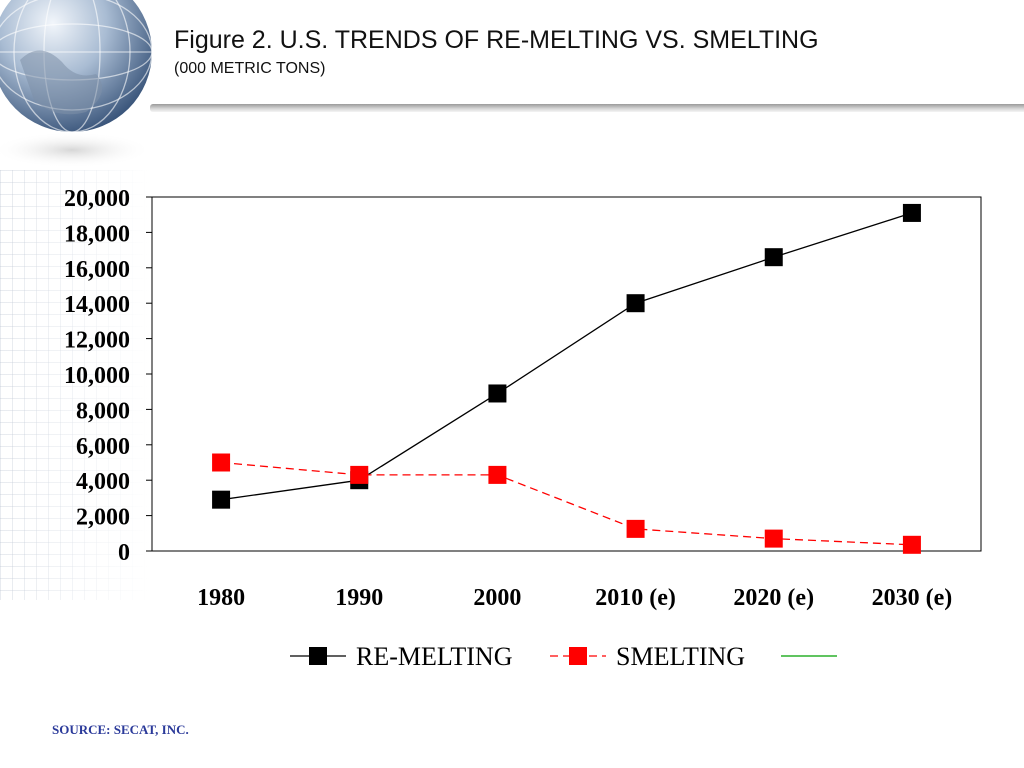 The image size is (1024, 768). Describe the element at coordinates (680, 656) in the screenshot. I see `legend-label-smelting: SMELTING` at that location.